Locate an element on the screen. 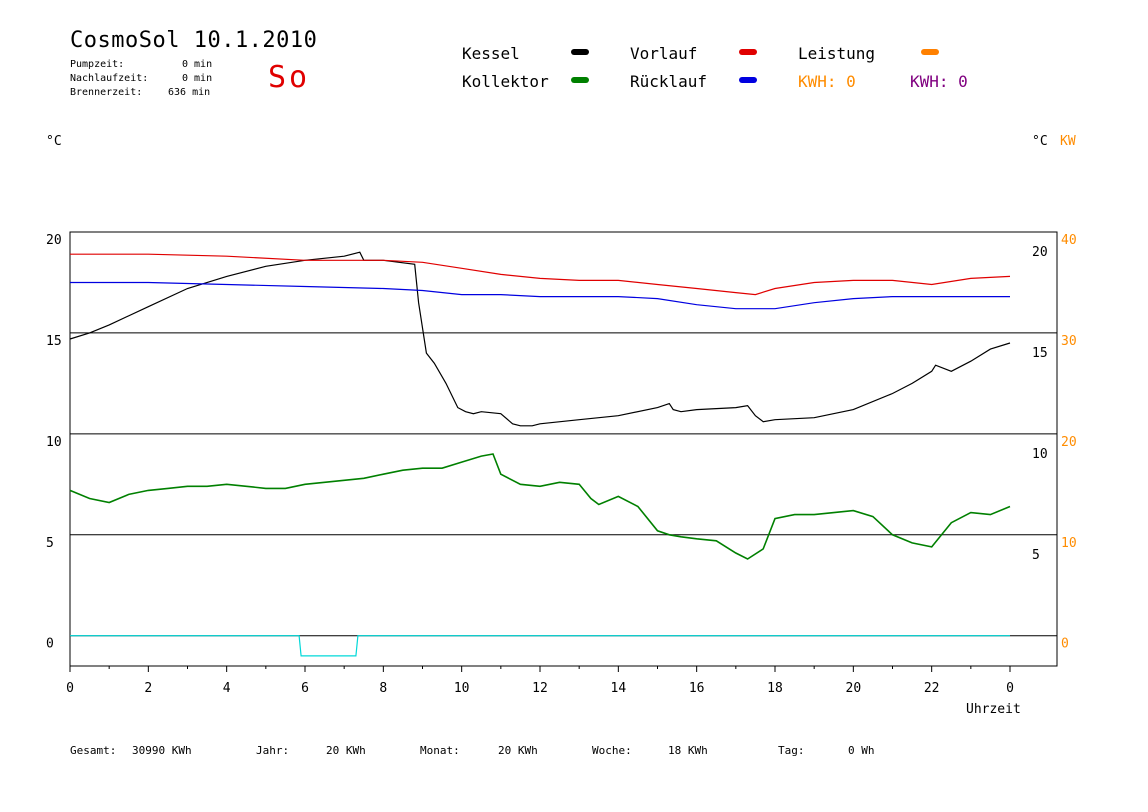 Image resolution: width=1148 pixels, height=812 pixels. right-axis-unit: °C is located at coordinates (1040, 141).